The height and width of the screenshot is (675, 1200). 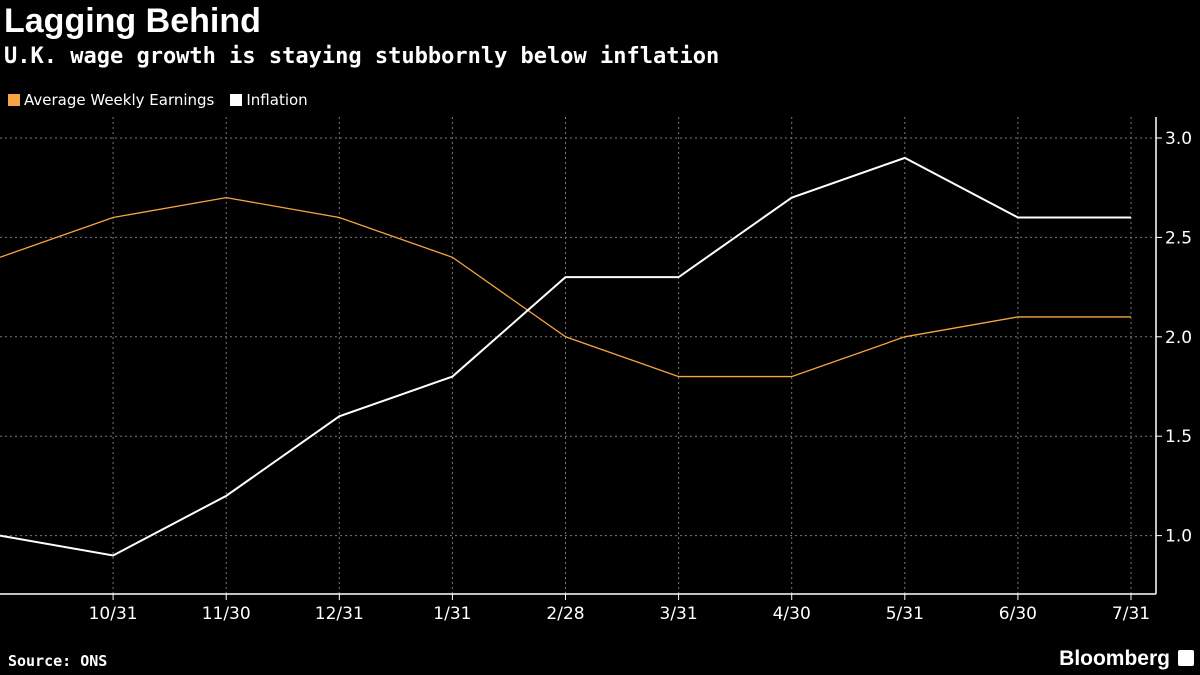 I want to click on legend: Average Weekly Earnings Inflation, so click(x=158, y=100).